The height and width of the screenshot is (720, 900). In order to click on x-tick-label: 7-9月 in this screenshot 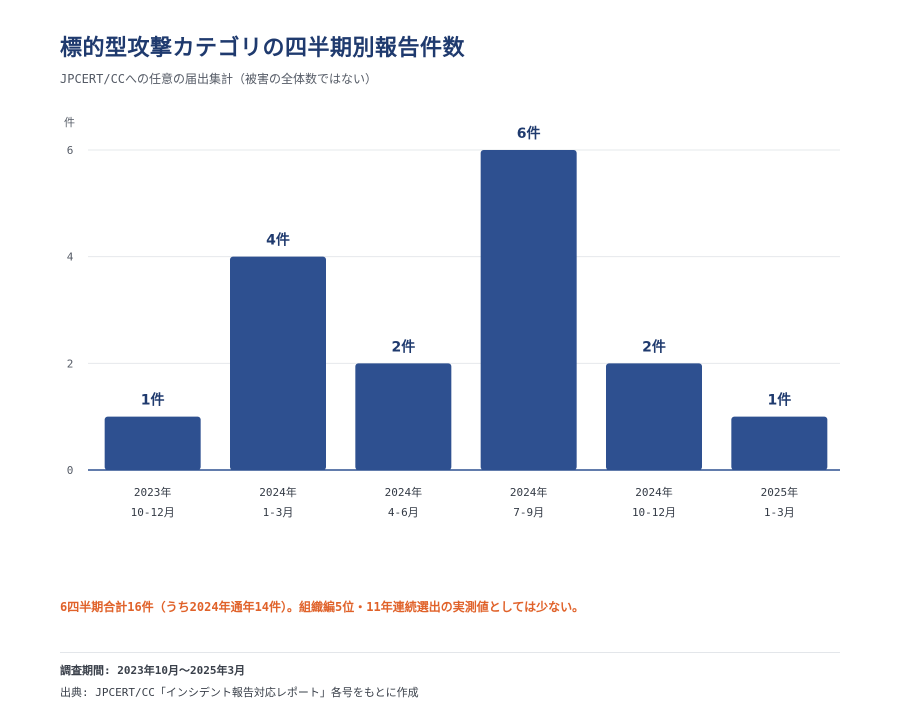, I will do `click(528, 512)`.